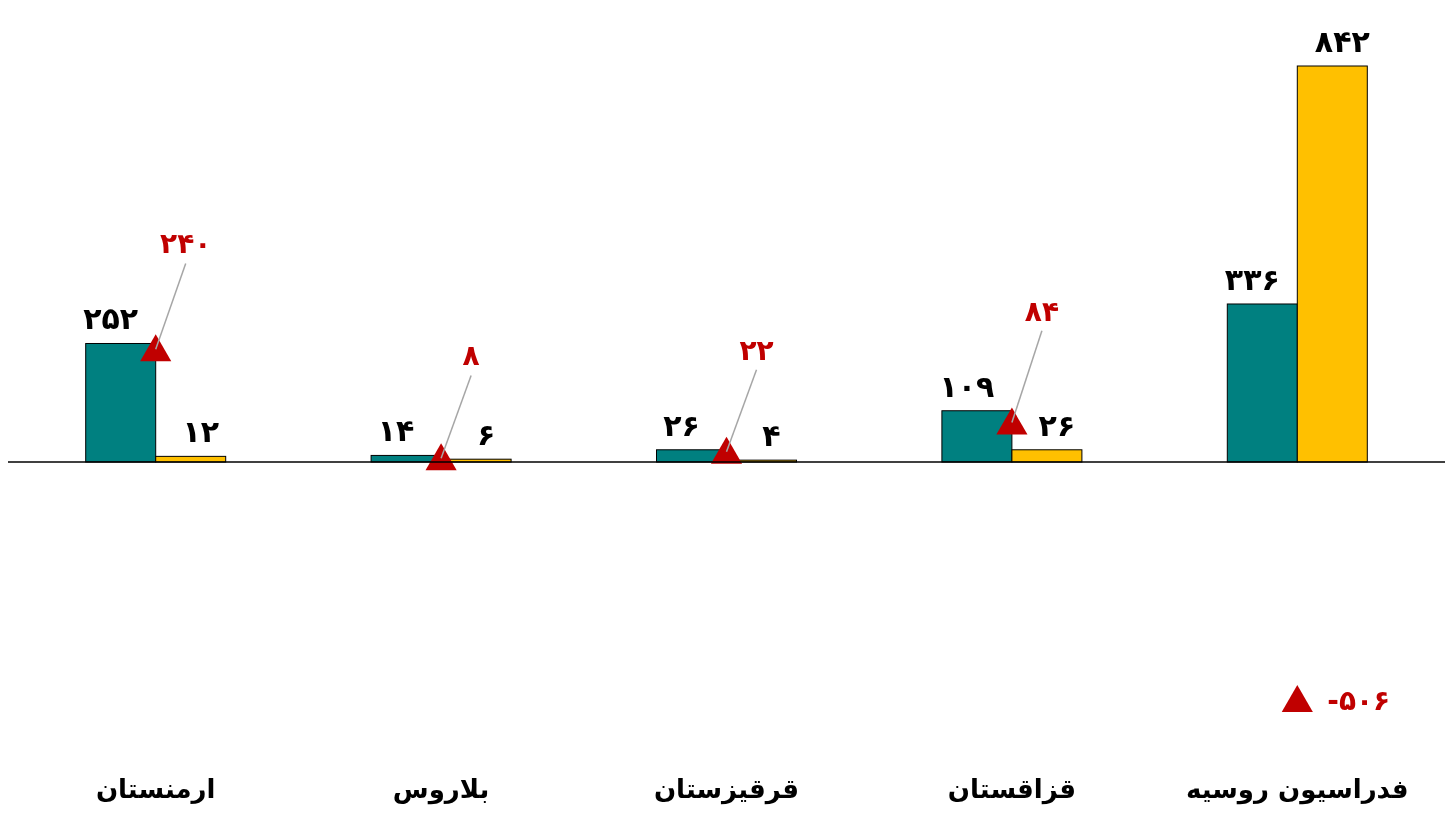  What do you see at coordinates (111, 319) in the screenshot?
I see `data-label: ۲۵۲` at bounding box center [111, 319].